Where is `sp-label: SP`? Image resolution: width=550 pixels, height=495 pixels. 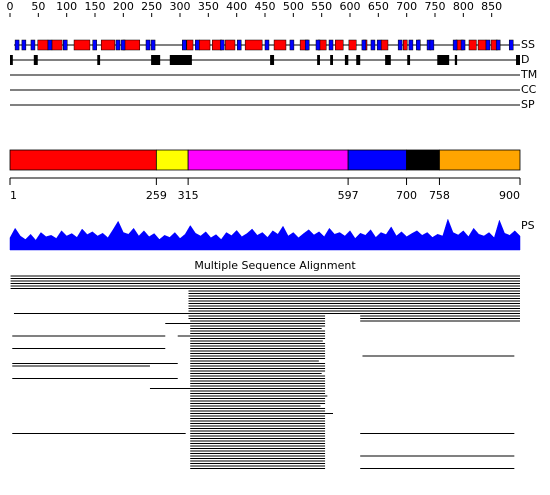 sp-label: SP is located at coordinates (528, 104).